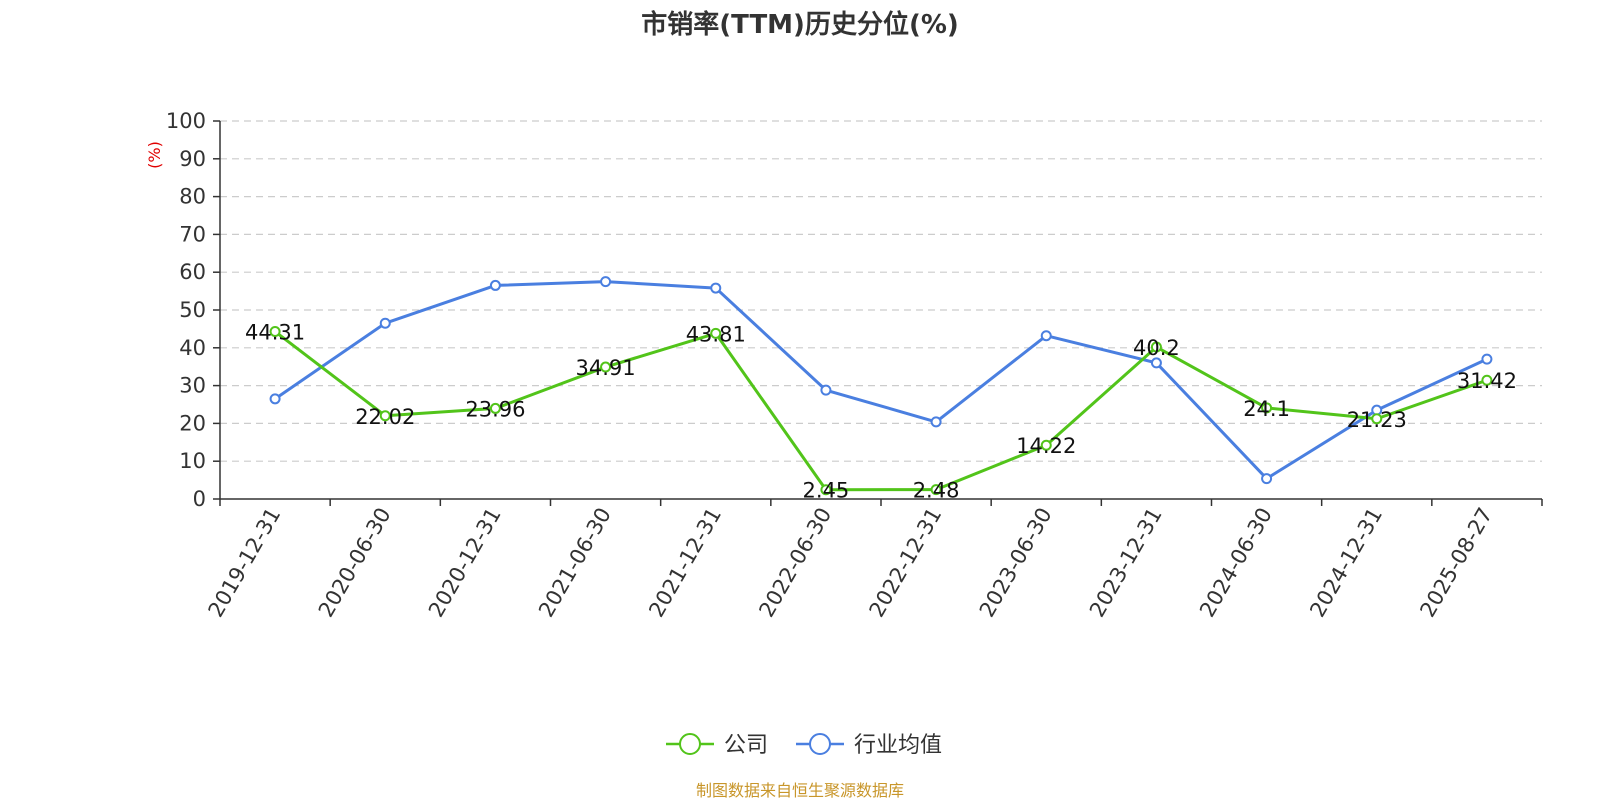  I want to click on x-tick-label: 2020-12-31, so click(465, 562).